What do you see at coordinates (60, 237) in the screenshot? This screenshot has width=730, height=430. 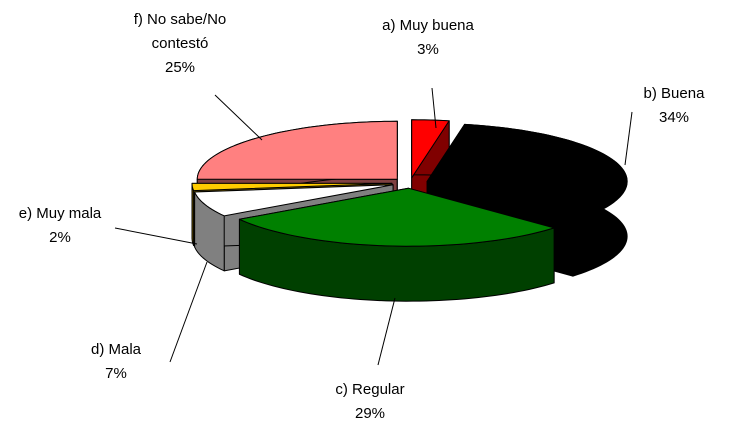 I see `value-label: 2%` at bounding box center [60, 237].